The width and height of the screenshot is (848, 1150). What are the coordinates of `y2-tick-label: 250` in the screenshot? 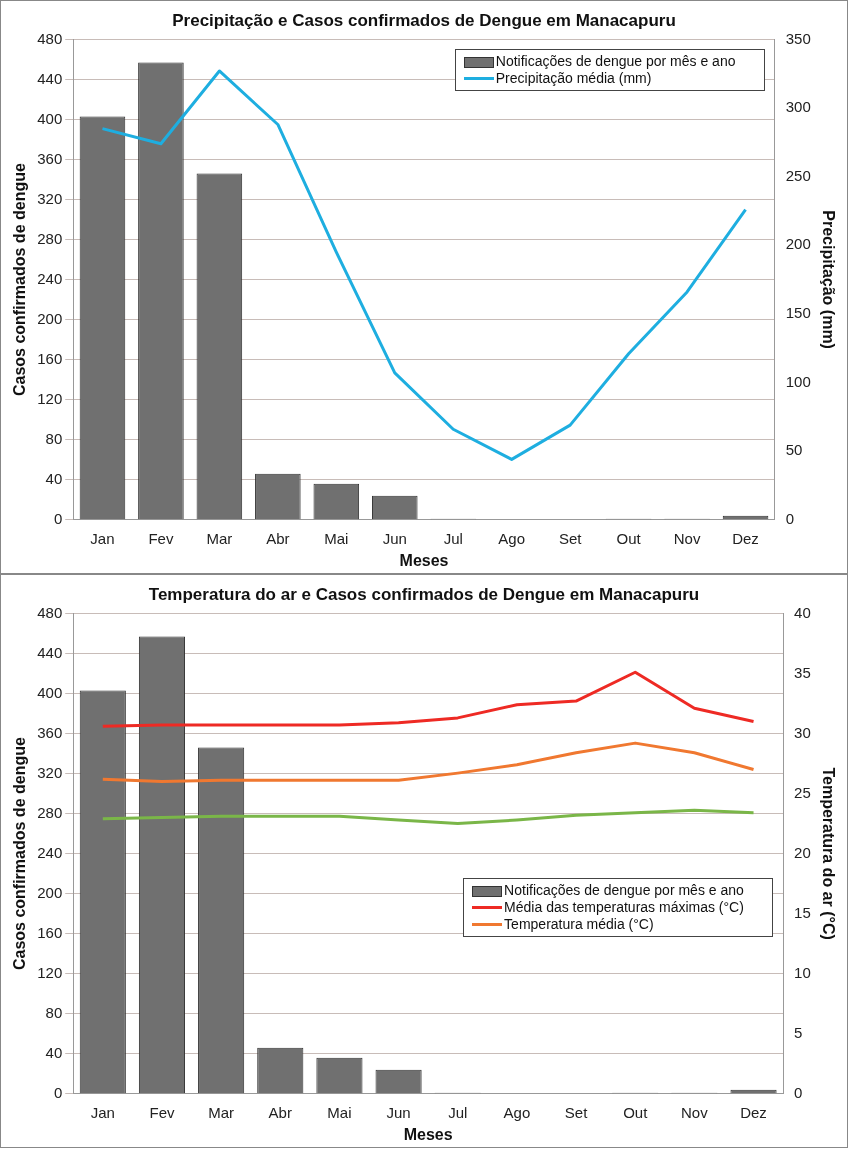 It's located at (798, 175).